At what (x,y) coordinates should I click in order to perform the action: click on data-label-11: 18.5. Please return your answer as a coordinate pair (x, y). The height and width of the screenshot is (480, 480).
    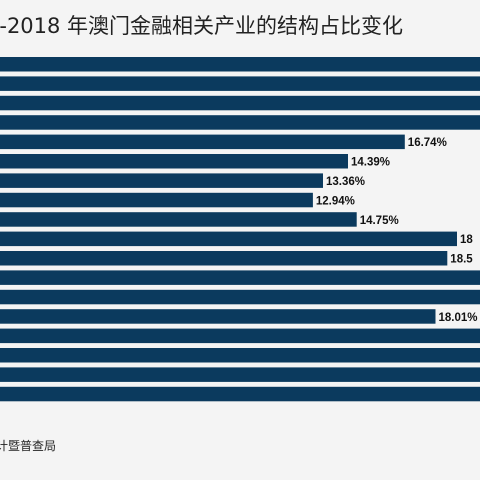
    Looking at the image, I should click on (461, 260).